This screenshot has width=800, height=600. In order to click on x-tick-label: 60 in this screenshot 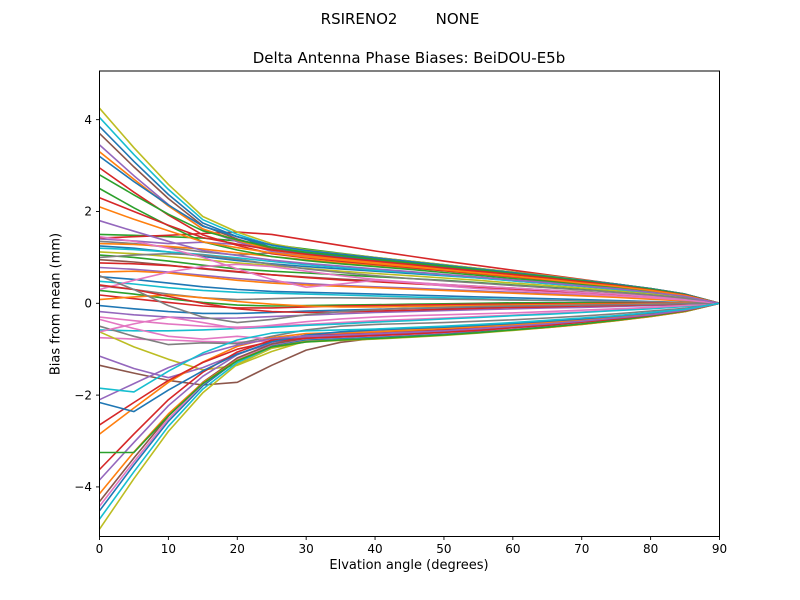, I will do `click(512, 549)`.